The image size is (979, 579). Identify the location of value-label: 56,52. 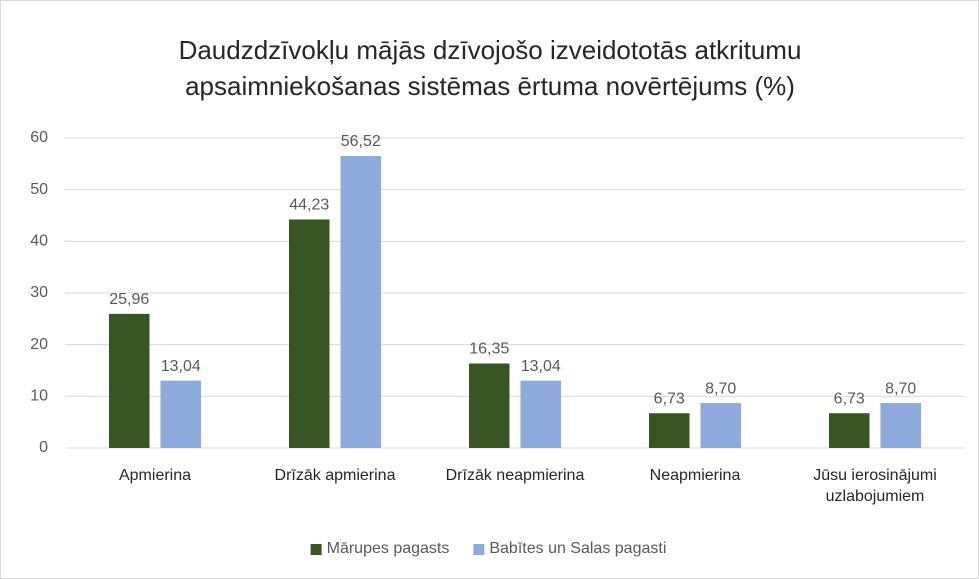
(361, 141).